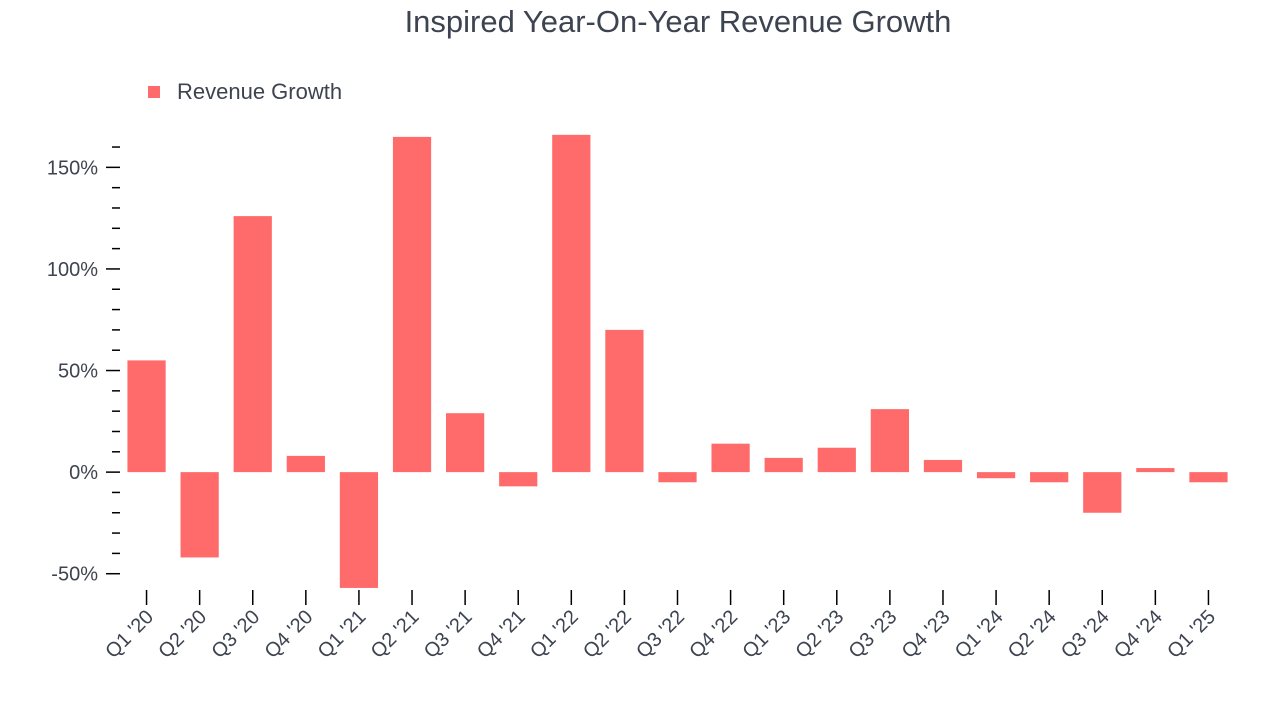 The height and width of the screenshot is (720, 1280). I want to click on y-tick-label: -50%, so click(74, 575).